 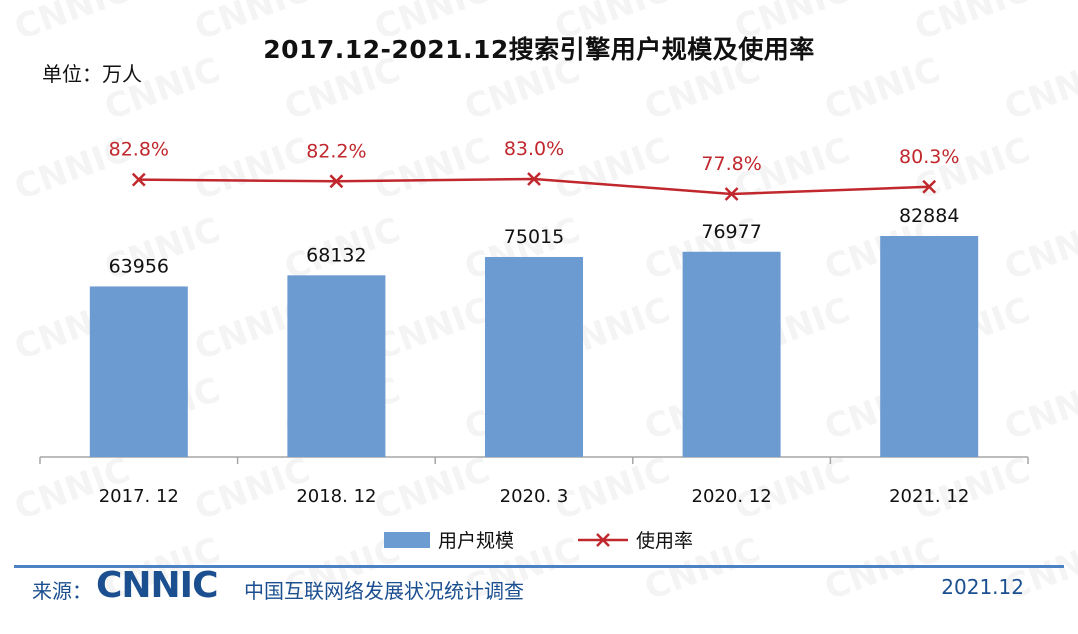 What do you see at coordinates (157, 585) in the screenshot?
I see `cnnic-logo: CNNIC` at bounding box center [157, 585].